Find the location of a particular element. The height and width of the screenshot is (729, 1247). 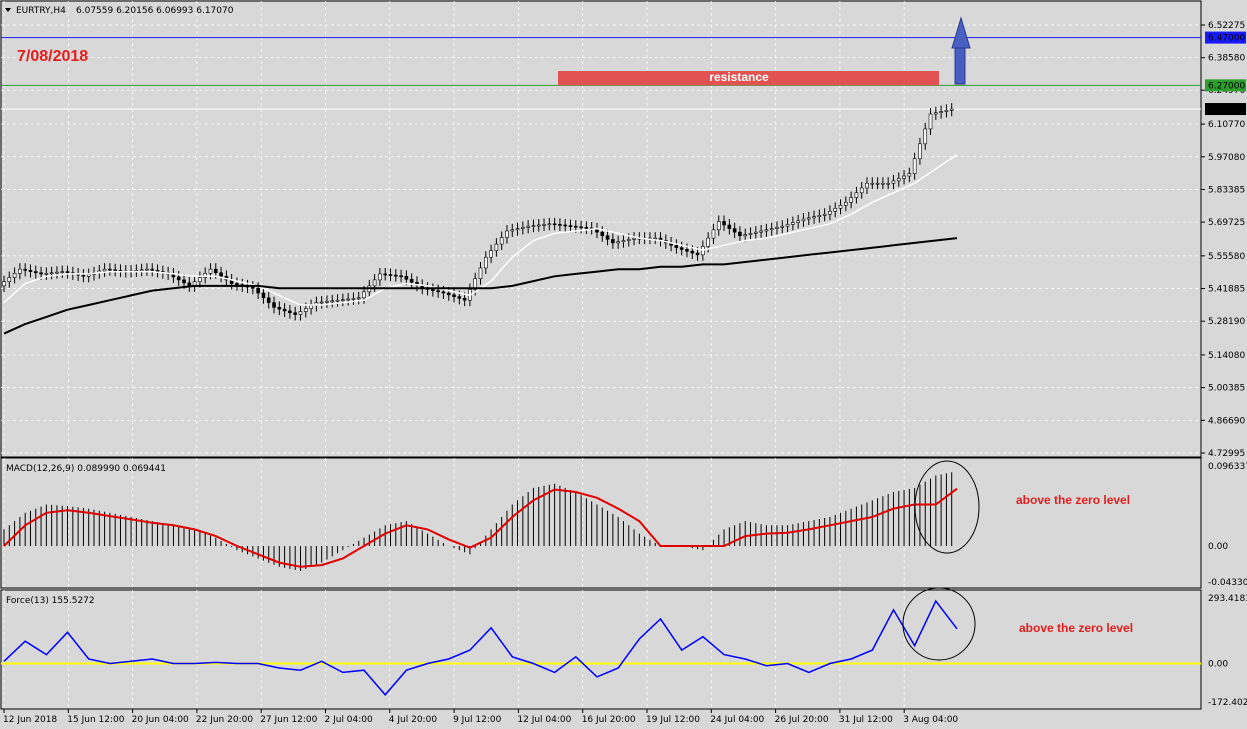

ohlc-label: 6.07559 6.20156 6.06993 6.17070 is located at coordinates (155, 11).